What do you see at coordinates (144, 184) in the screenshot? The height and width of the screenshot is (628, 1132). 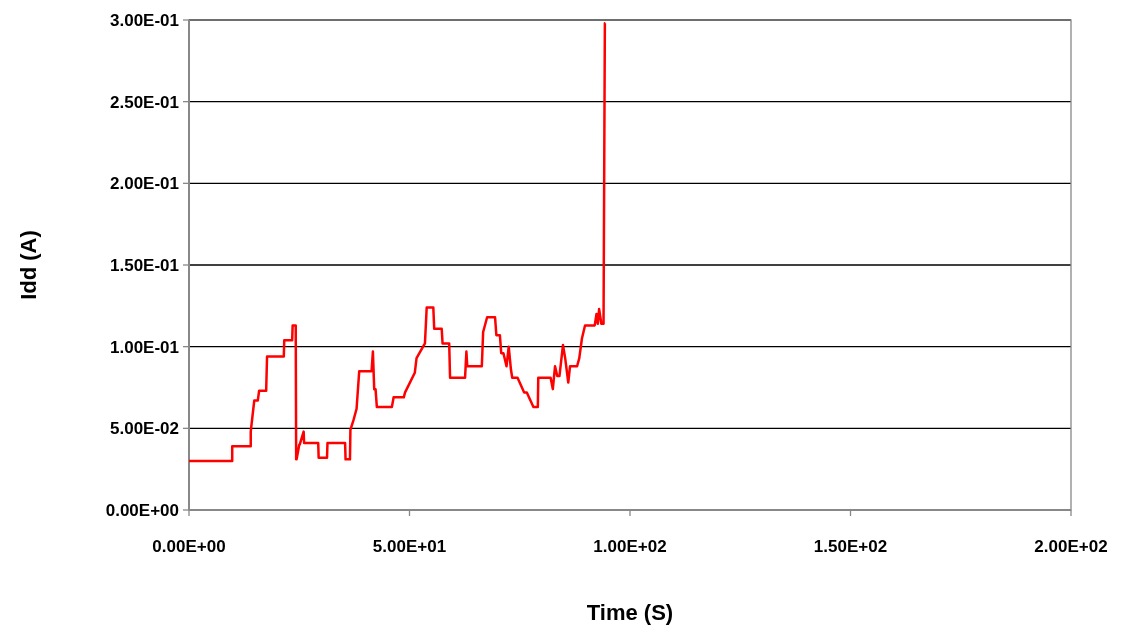 I see `y-tick-label: 2.00E-01` at bounding box center [144, 184].